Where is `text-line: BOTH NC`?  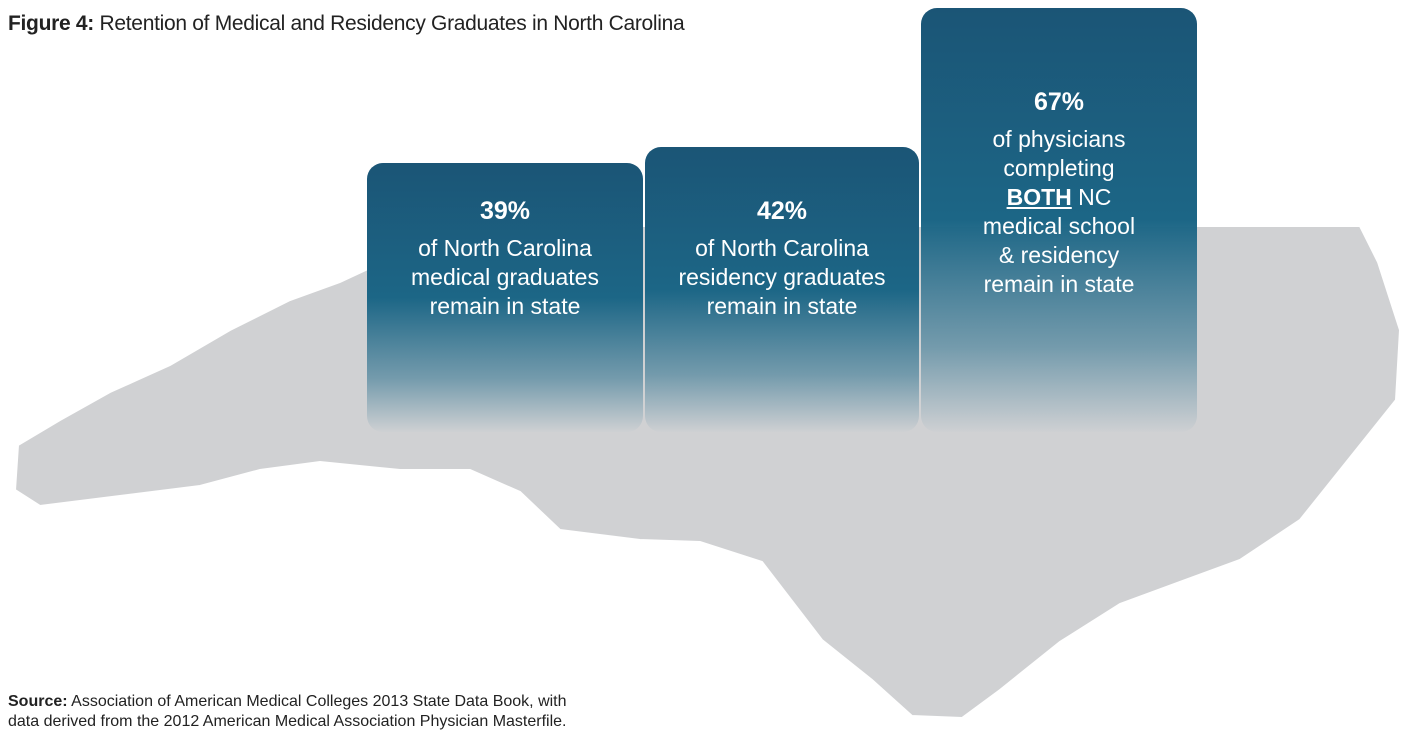
text-line: BOTH NC is located at coordinates (1059, 197).